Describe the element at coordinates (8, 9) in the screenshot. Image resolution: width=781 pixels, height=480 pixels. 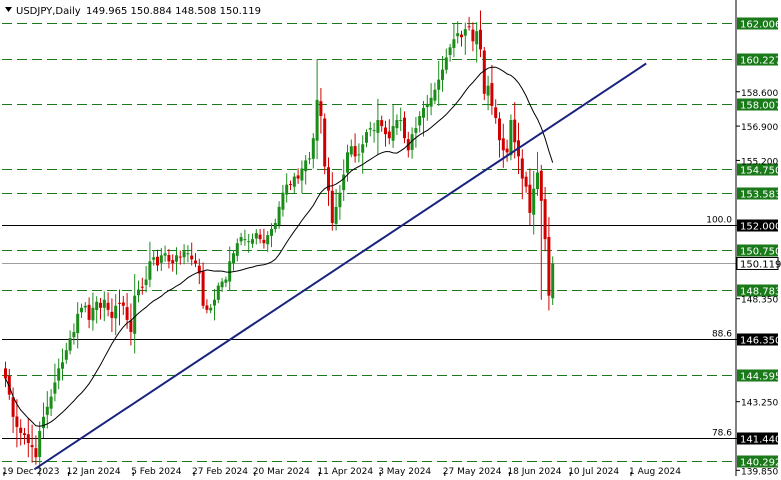
I see `triangle-down-icon` at that location.